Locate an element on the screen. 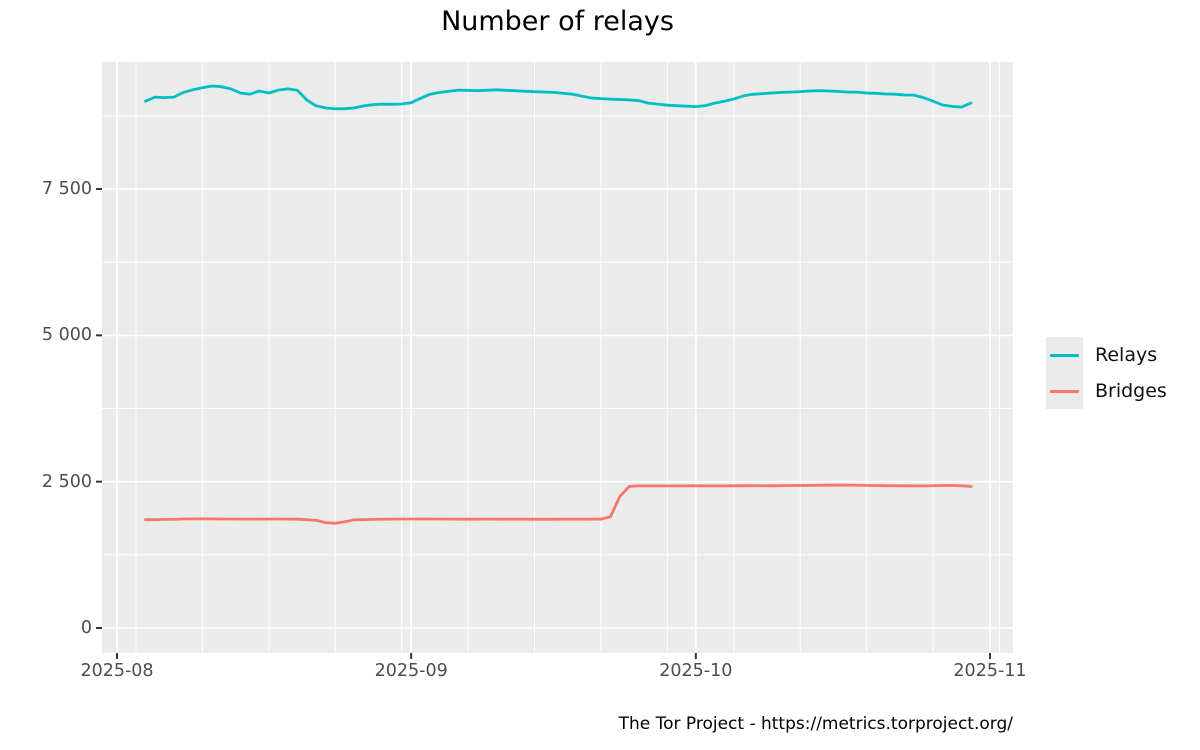 This screenshot has height=750, width=1200. legend-key-bridges is located at coordinates (1064, 391).